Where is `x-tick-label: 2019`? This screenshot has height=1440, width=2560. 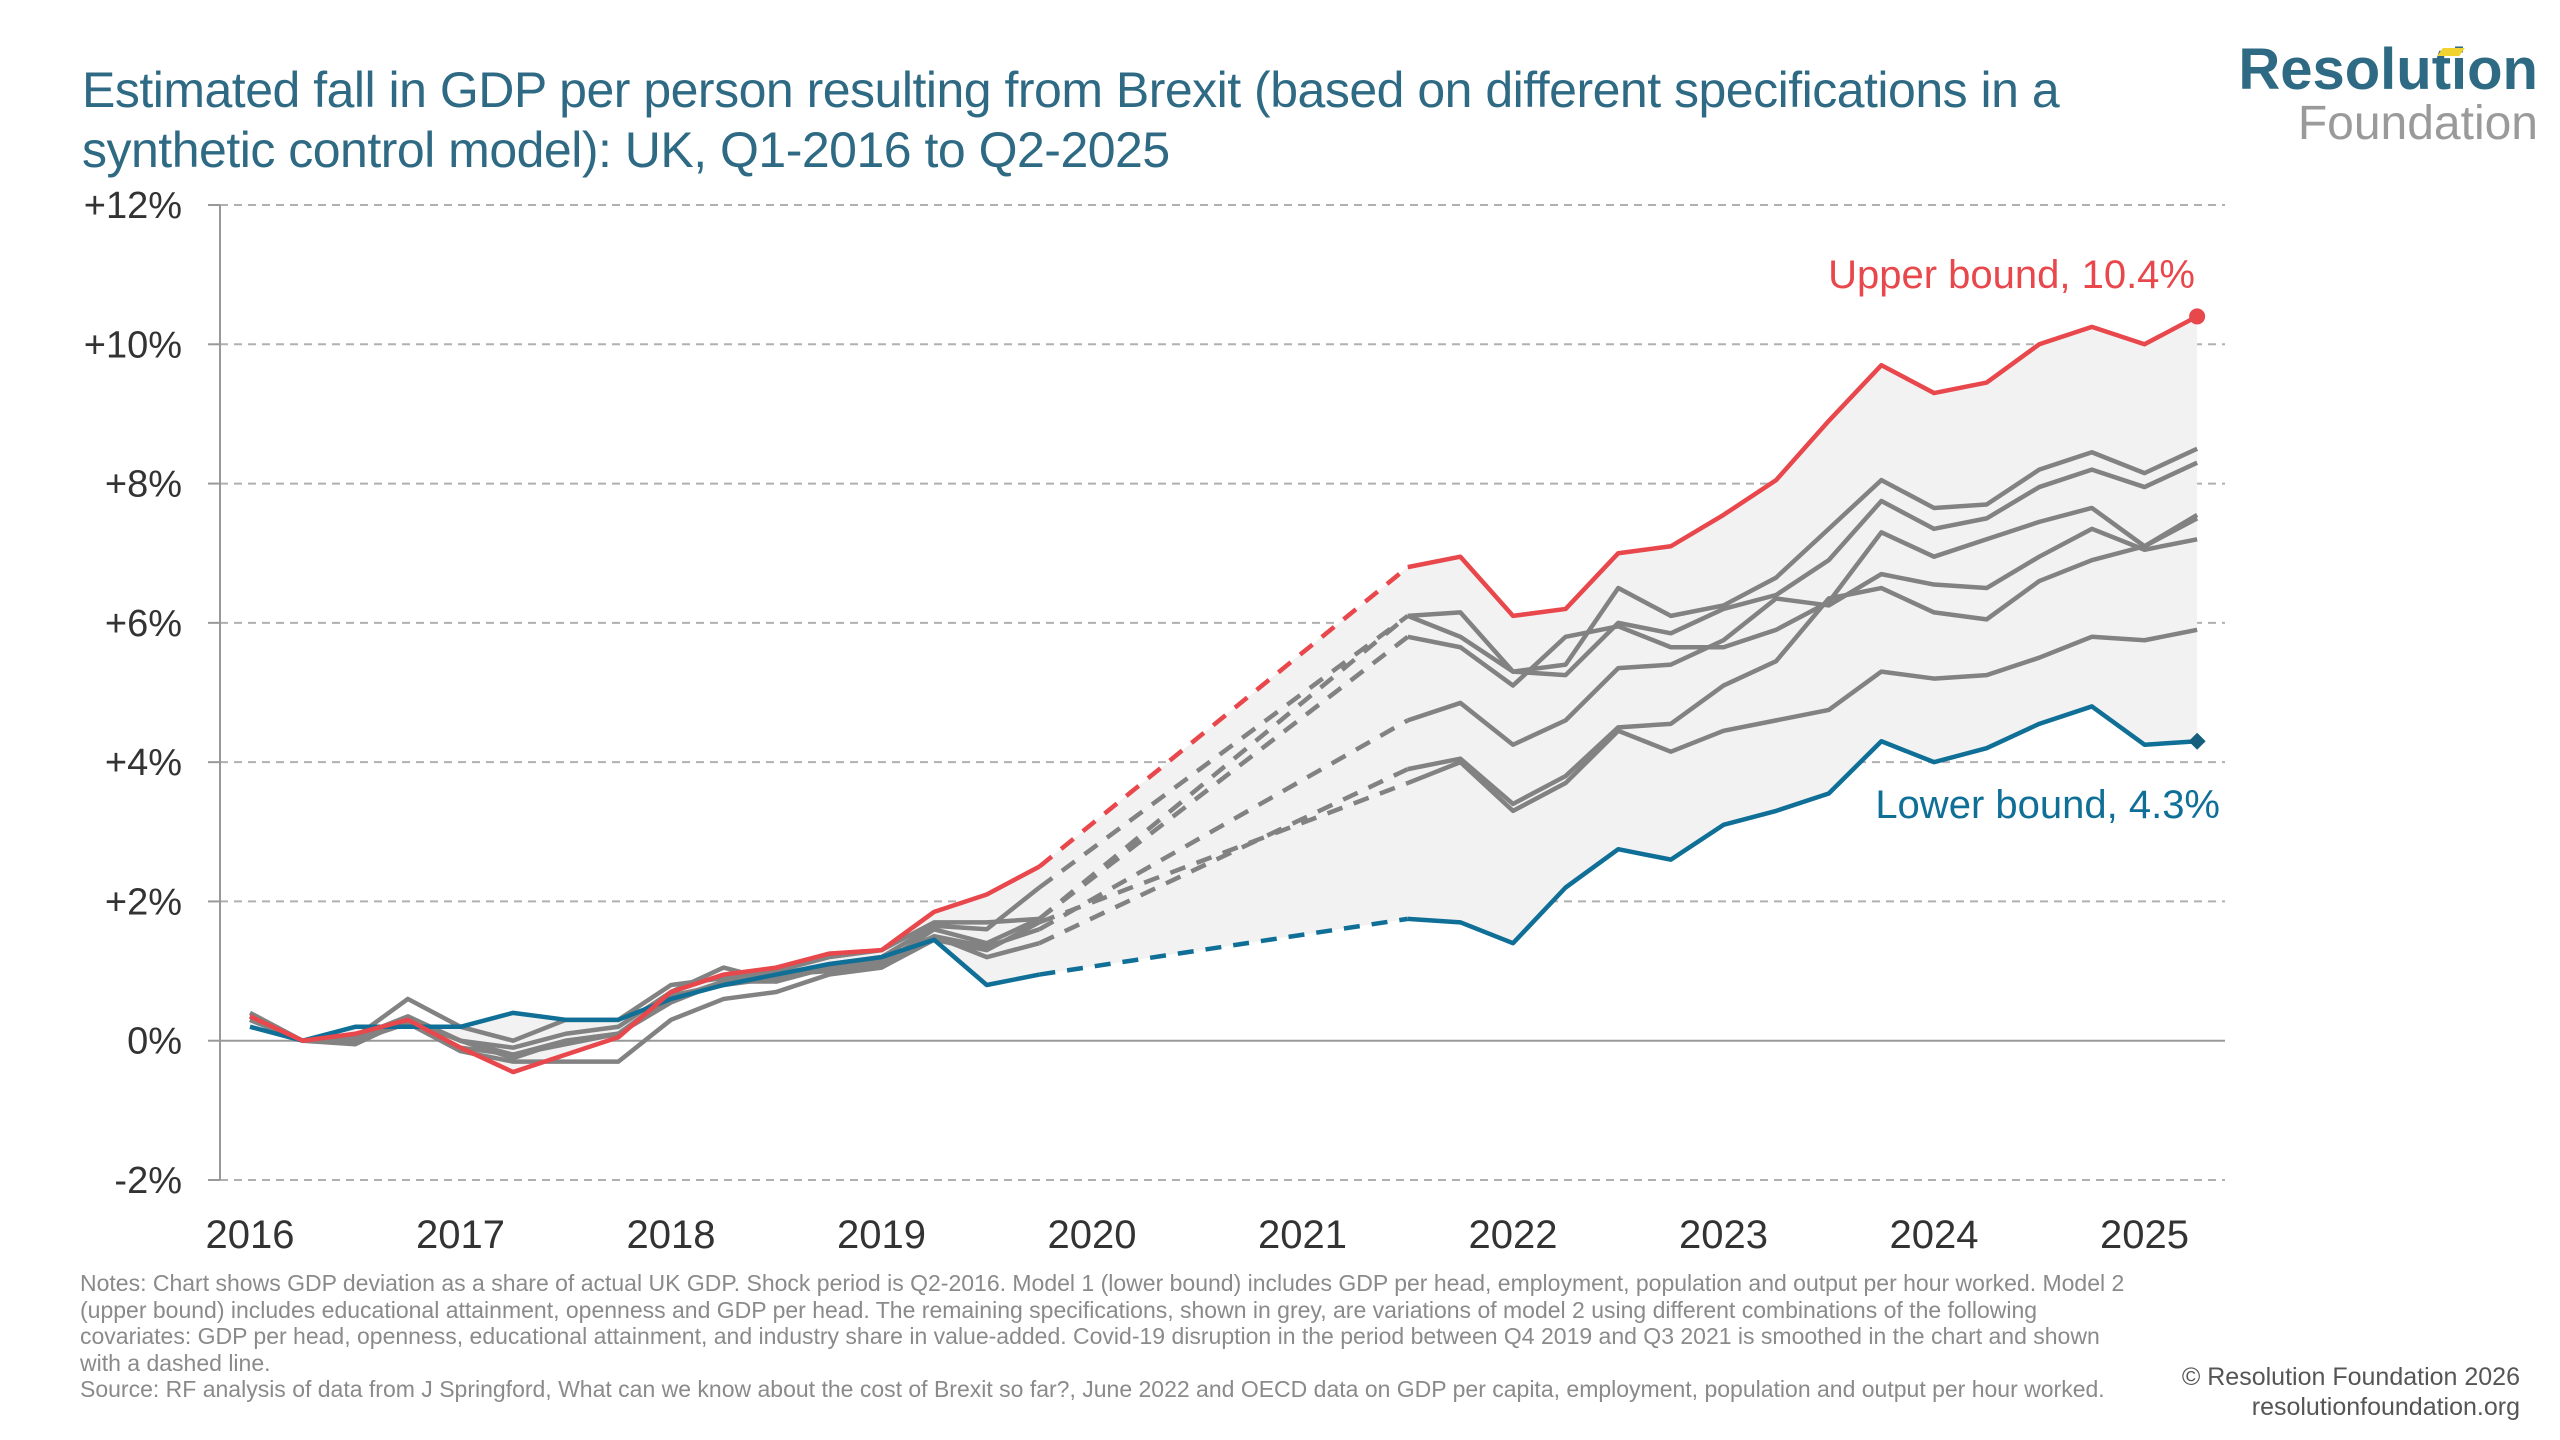 x-tick-label: 2019 is located at coordinates (881, 1235).